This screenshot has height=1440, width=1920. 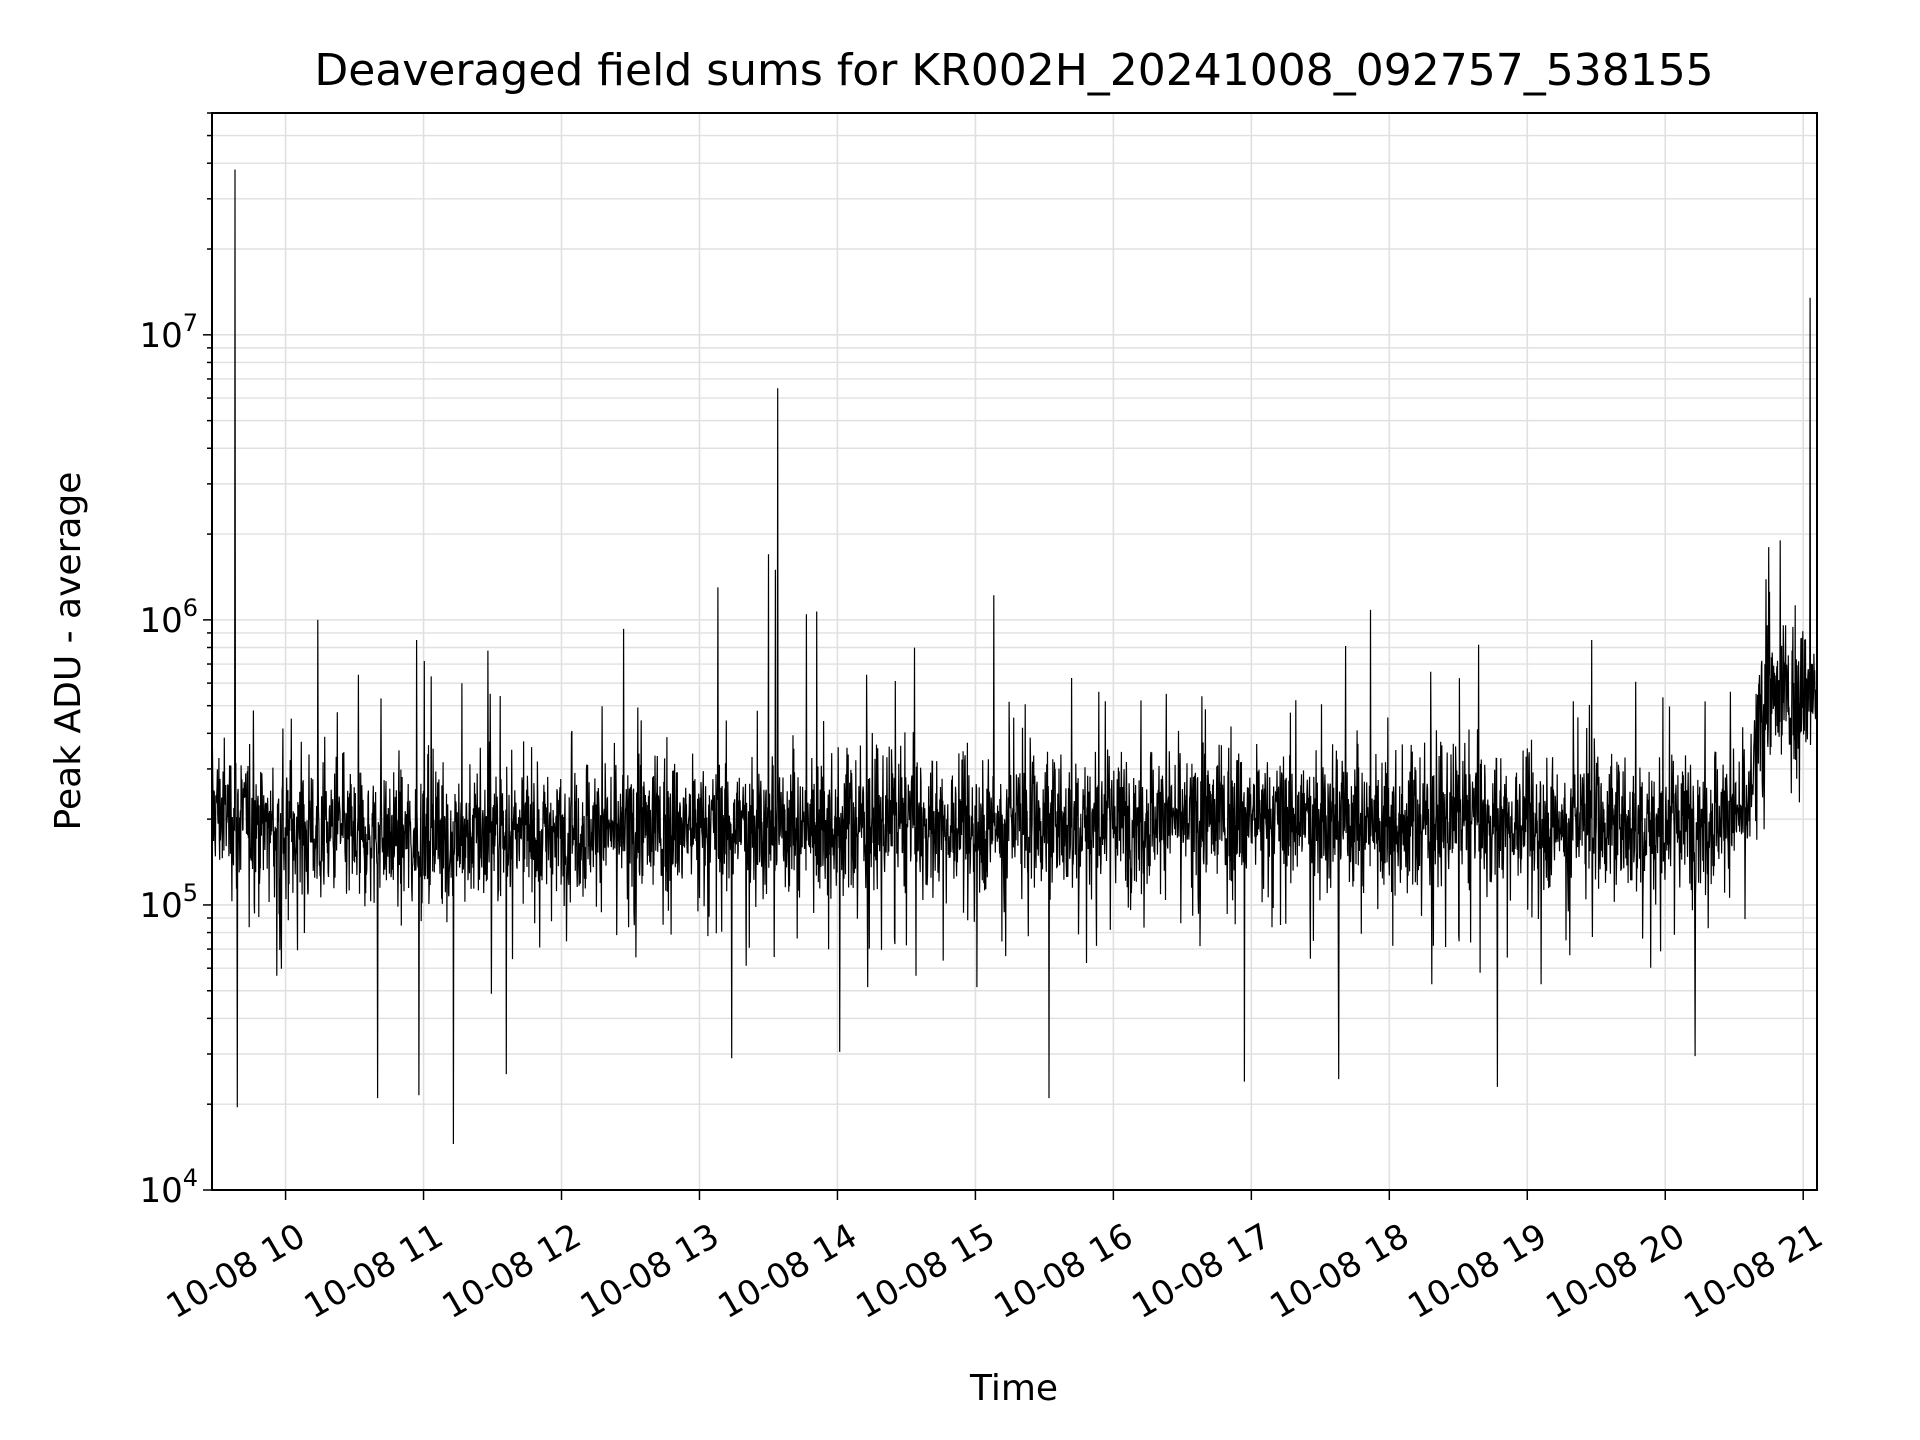 I want to click on y-tick-label: 10⁴, so click(x=168, y=1187).